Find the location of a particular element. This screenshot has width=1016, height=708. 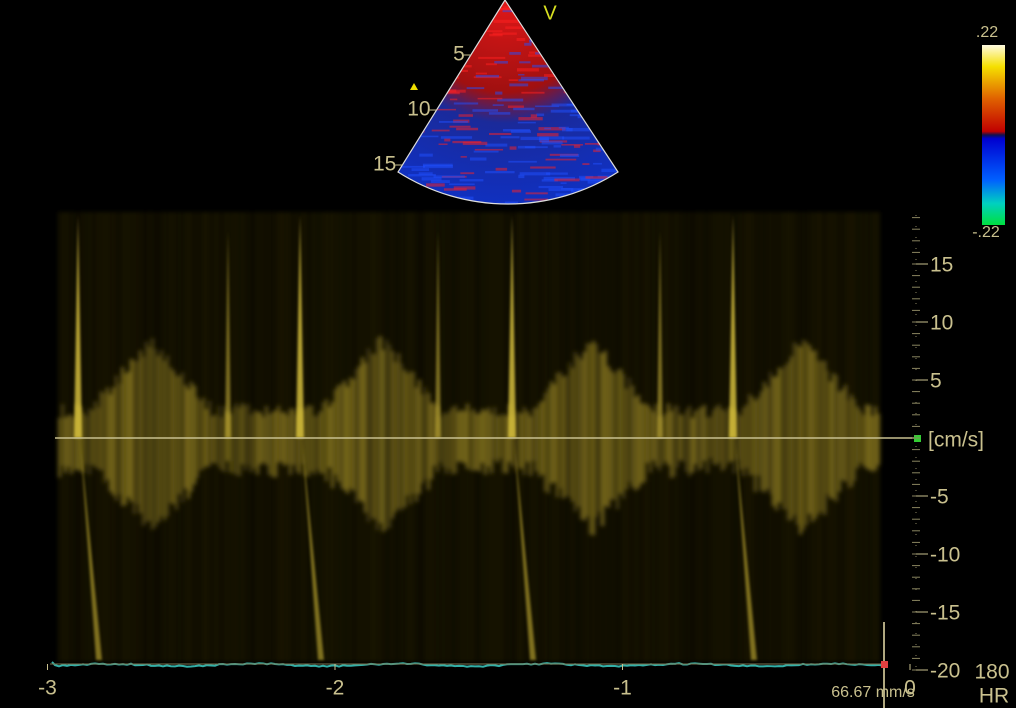

velocity-tick-label: -5 is located at coordinates (939, 497).